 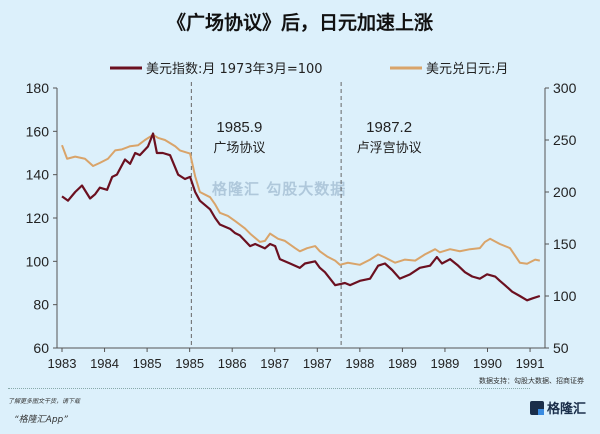 What do you see at coordinates (536, 407) in the screenshot?
I see `logo-icon` at bounding box center [536, 407].